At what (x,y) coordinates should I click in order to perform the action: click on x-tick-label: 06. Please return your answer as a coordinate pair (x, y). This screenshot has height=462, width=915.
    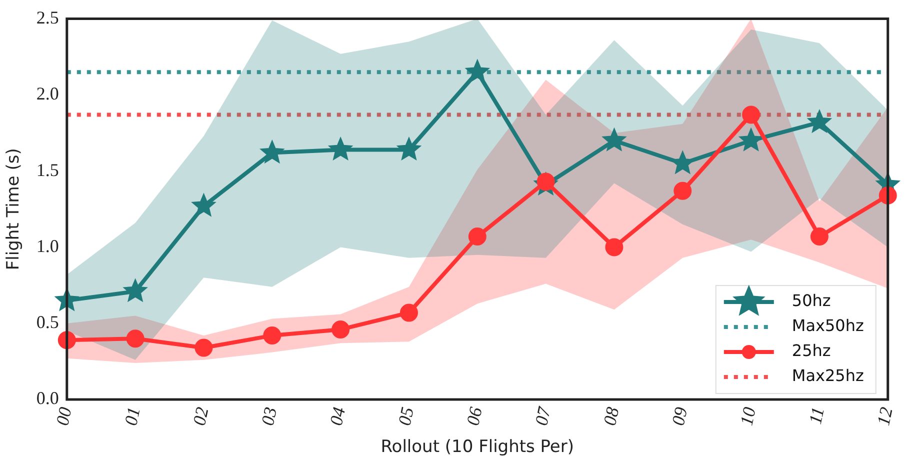
    Looking at the image, I should click on (474, 416).